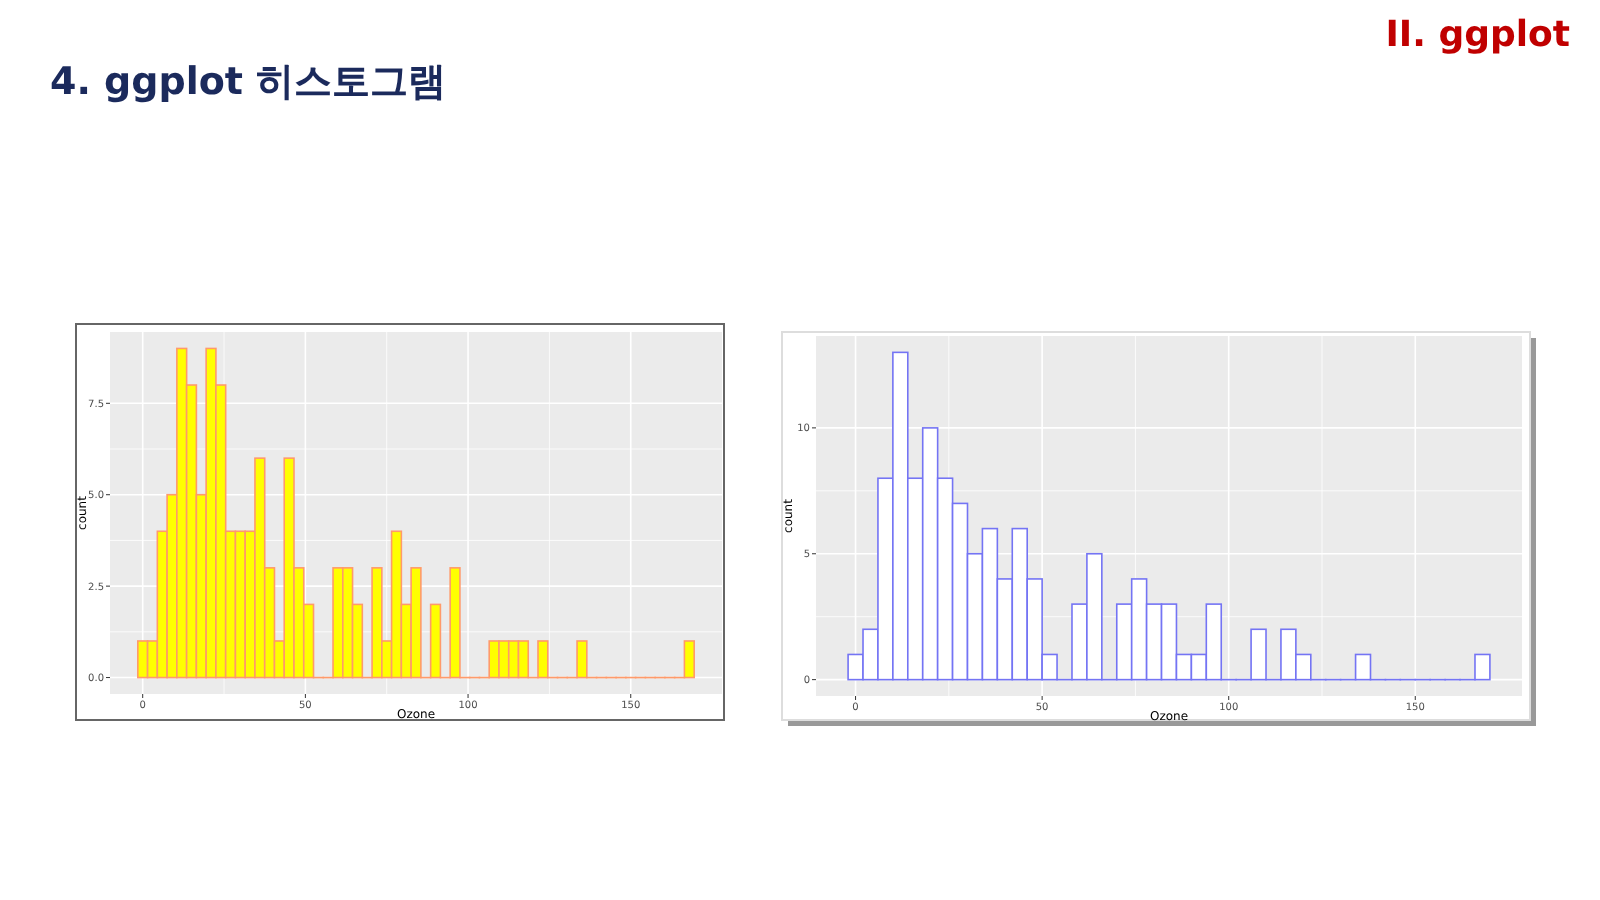 Image resolution: width=1600 pixels, height=900 pixels. What do you see at coordinates (248, 82) in the screenshot?
I see `chart-title: 4. ggplot 히스토그램` at bounding box center [248, 82].